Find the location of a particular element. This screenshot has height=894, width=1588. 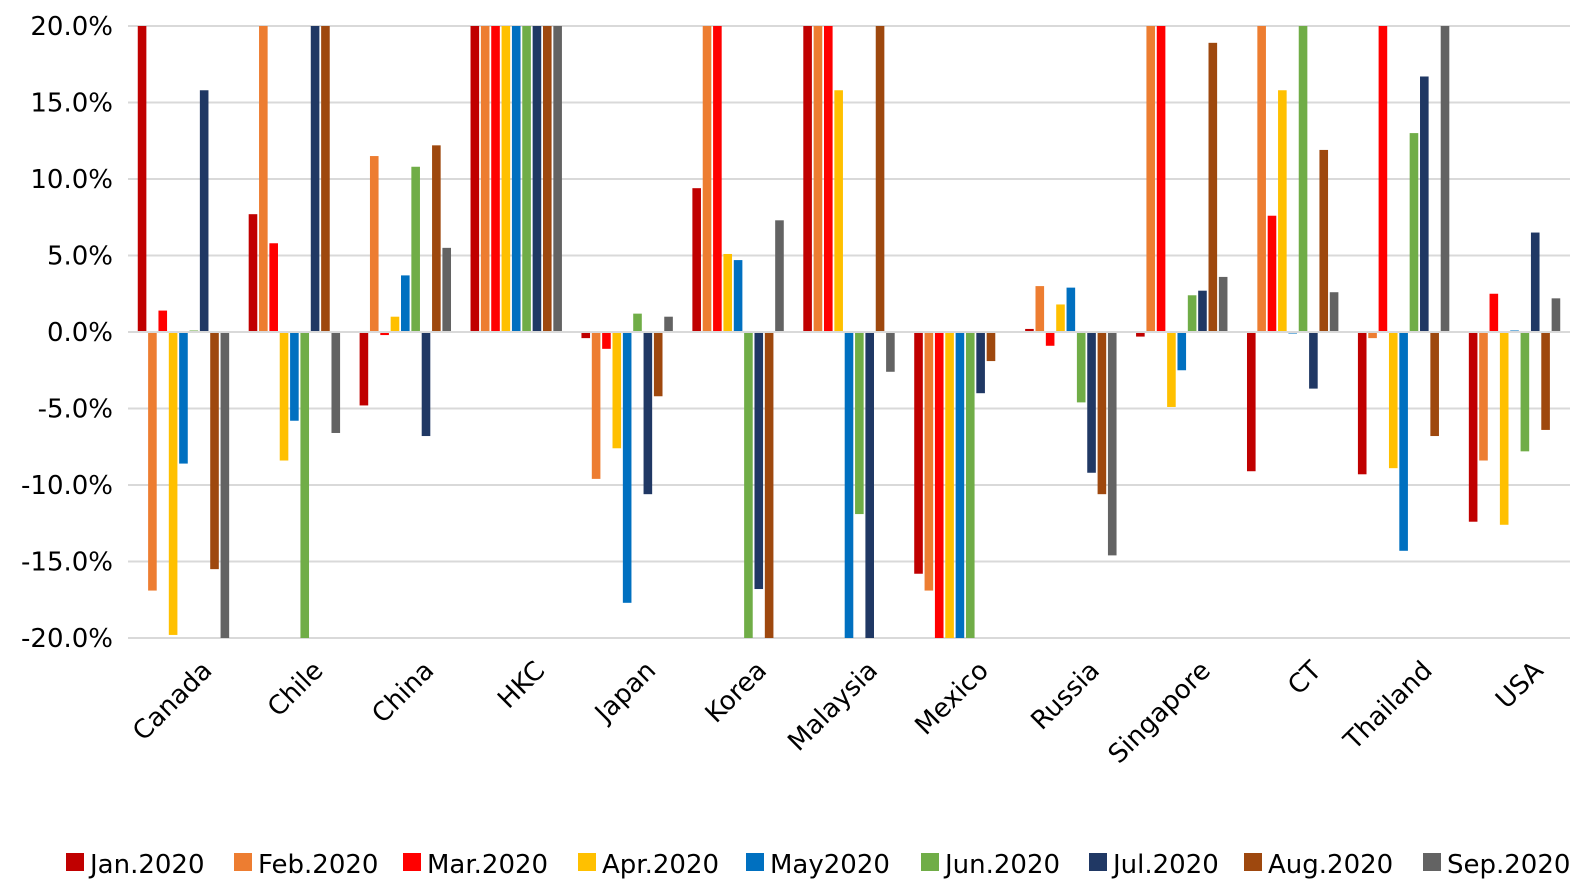

y-tick-label: 20.0% is located at coordinates (71, 27).